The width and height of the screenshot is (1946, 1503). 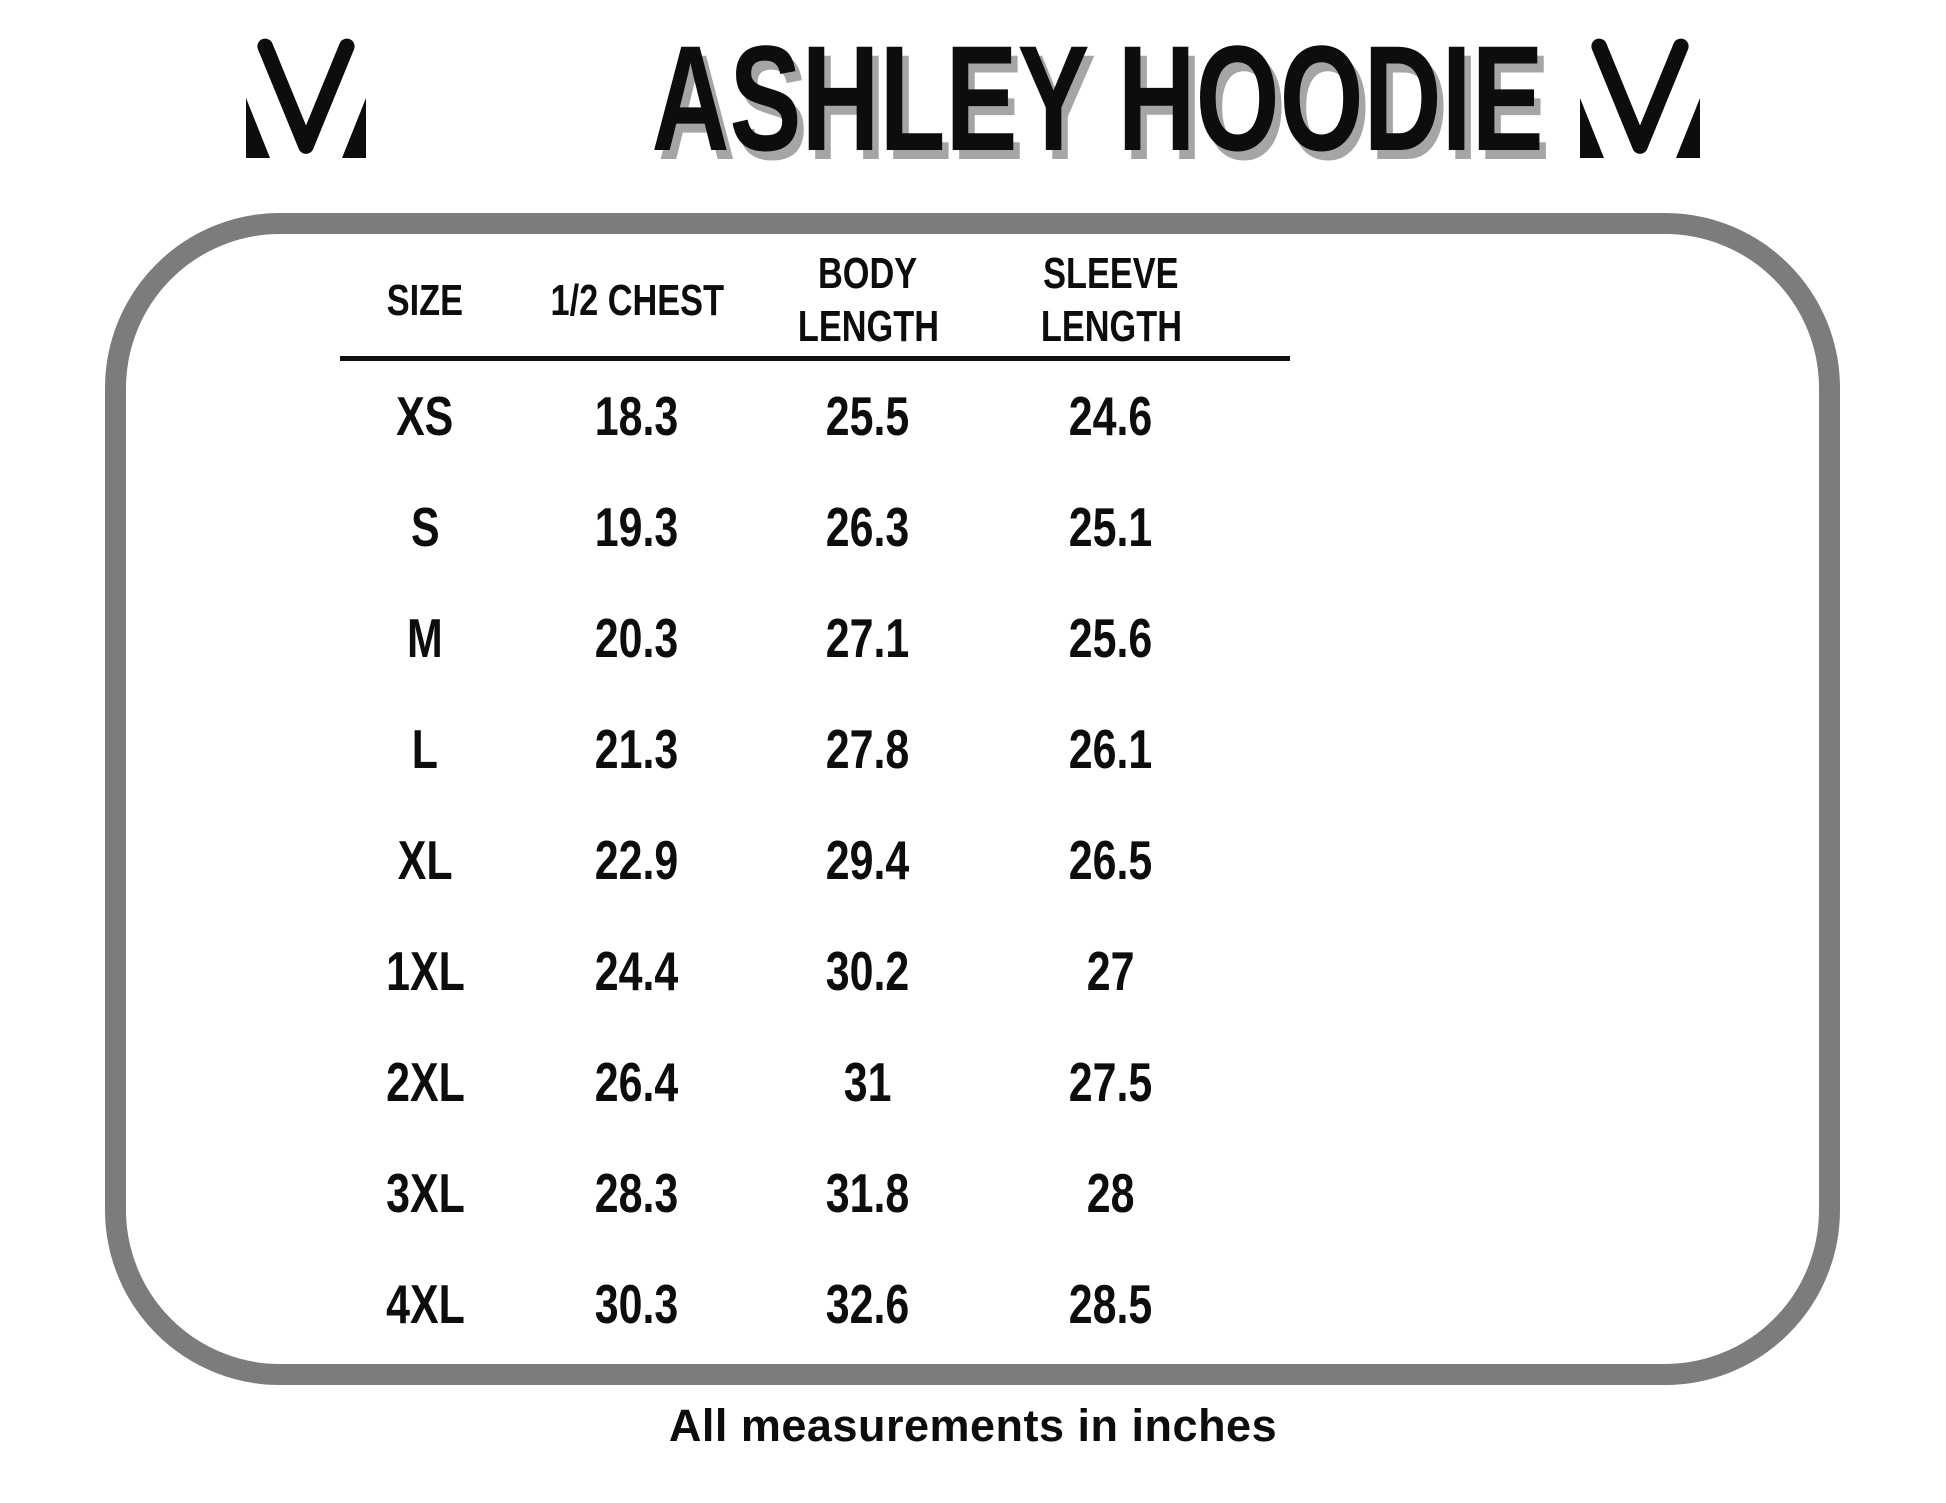 What do you see at coordinates (637, 1303) in the screenshot?
I see `half-chest-cell: 30.3` at bounding box center [637, 1303].